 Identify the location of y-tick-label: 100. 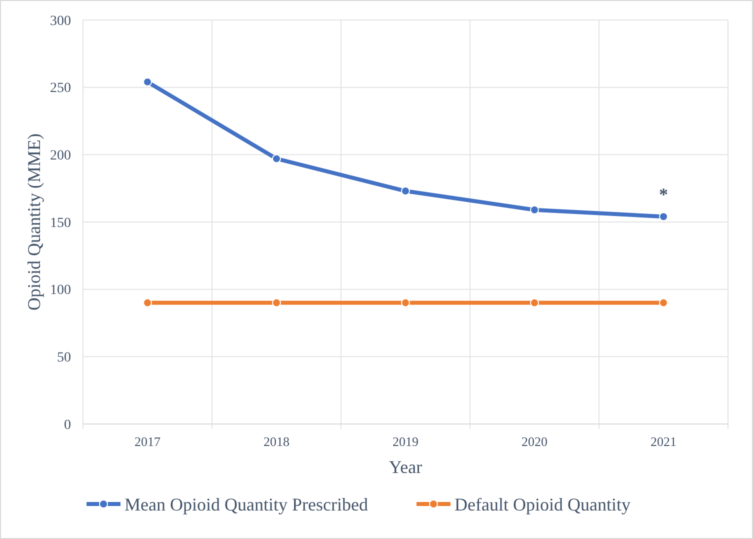
(60, 290).